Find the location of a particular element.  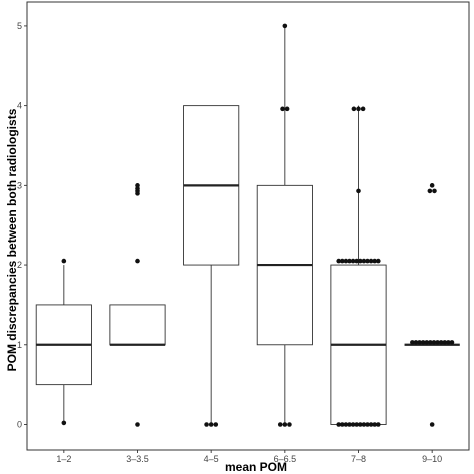

y-axis: 0 1 2 3 4 5 is located at coordinates (22, 225).